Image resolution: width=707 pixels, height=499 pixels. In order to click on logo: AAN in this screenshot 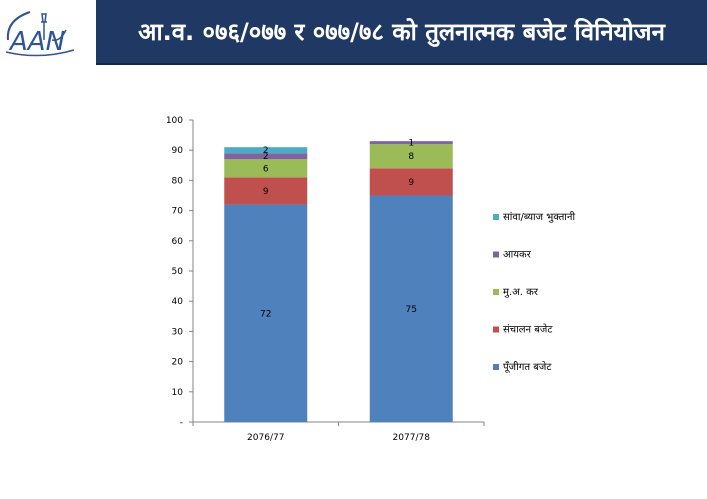, I will do `click(47, 32)`.